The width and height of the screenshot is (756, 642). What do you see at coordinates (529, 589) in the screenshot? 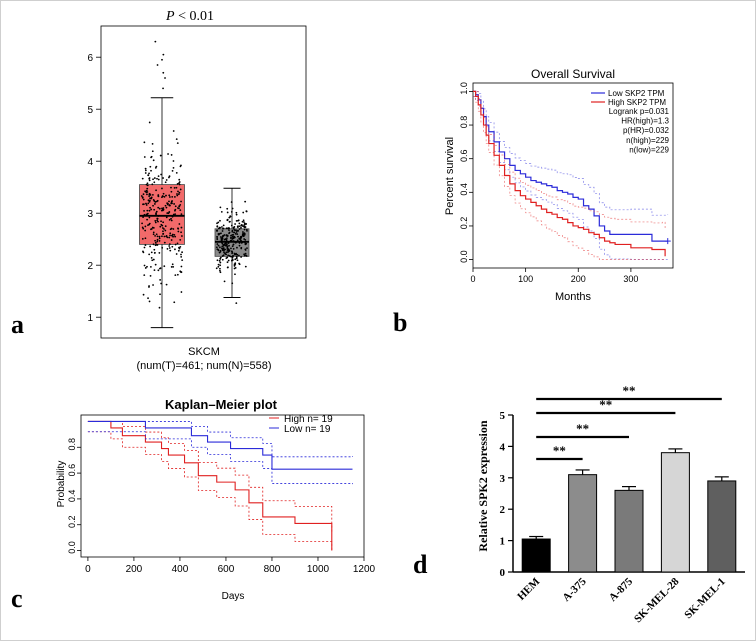
I see `x-category-label: HEM` at bounding box center [529, 589].